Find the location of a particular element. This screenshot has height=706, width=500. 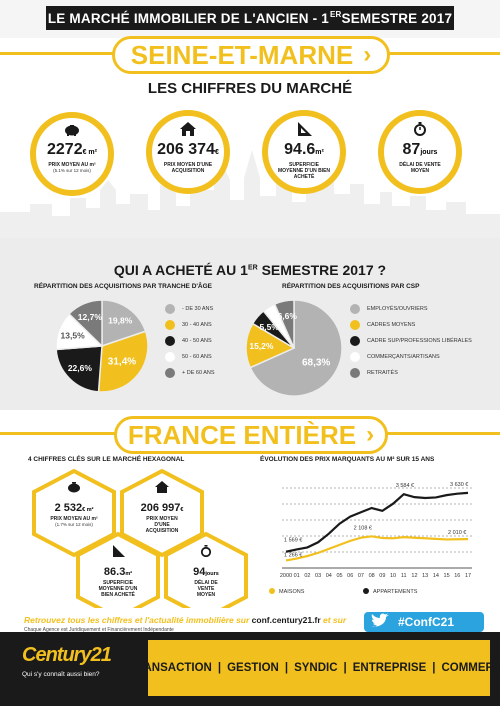

csp-pie-chart: 68,3% 15,2% 5,5%6,6% is located at coordinates (294, 347).